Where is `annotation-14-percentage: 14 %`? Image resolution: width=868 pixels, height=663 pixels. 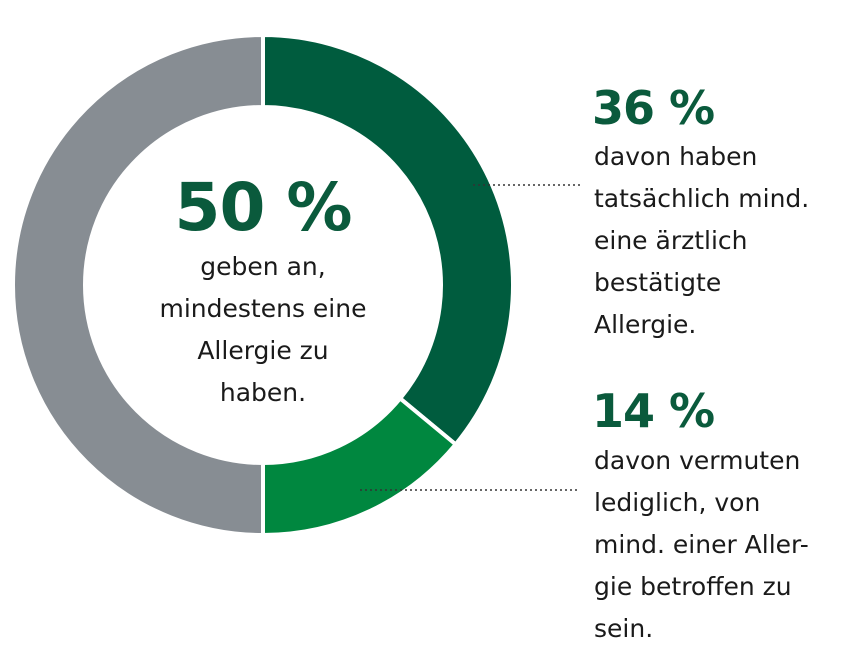
annotation-14-percentage: 14 % is located at coordinates (653, 411).